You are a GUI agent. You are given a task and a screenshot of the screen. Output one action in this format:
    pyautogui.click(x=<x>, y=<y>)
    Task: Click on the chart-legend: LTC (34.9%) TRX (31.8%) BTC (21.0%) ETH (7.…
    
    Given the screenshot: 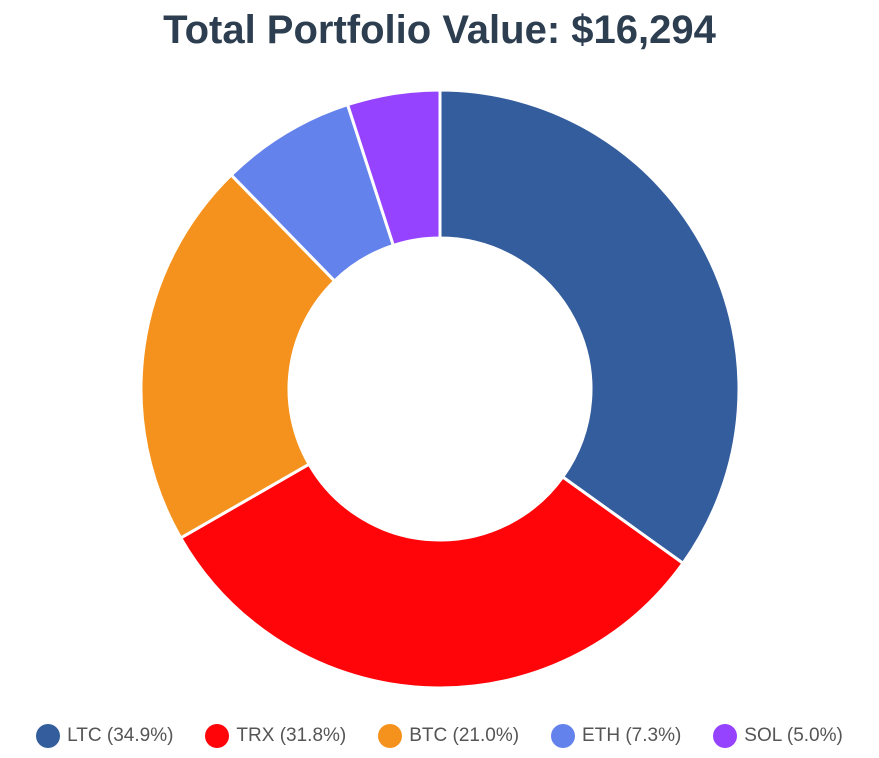 What is the action you would take?
    pyautogui.click(x=439, y=736)
    